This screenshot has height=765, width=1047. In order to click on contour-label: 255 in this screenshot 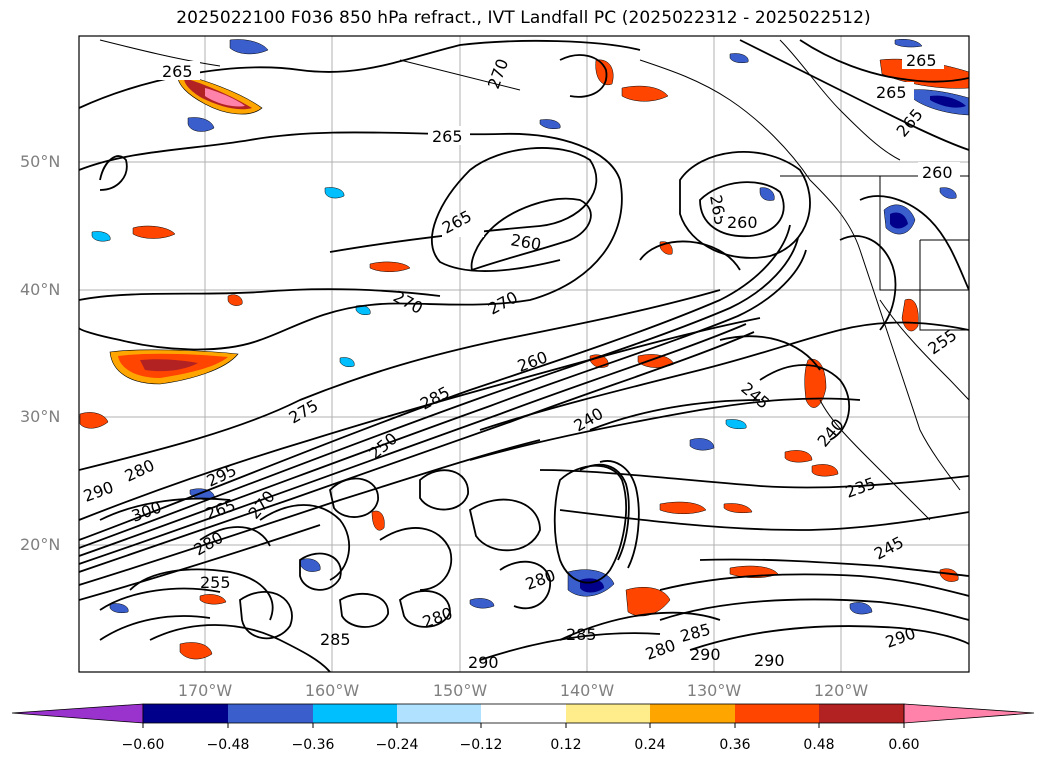, I will do `click(215, 582)`.